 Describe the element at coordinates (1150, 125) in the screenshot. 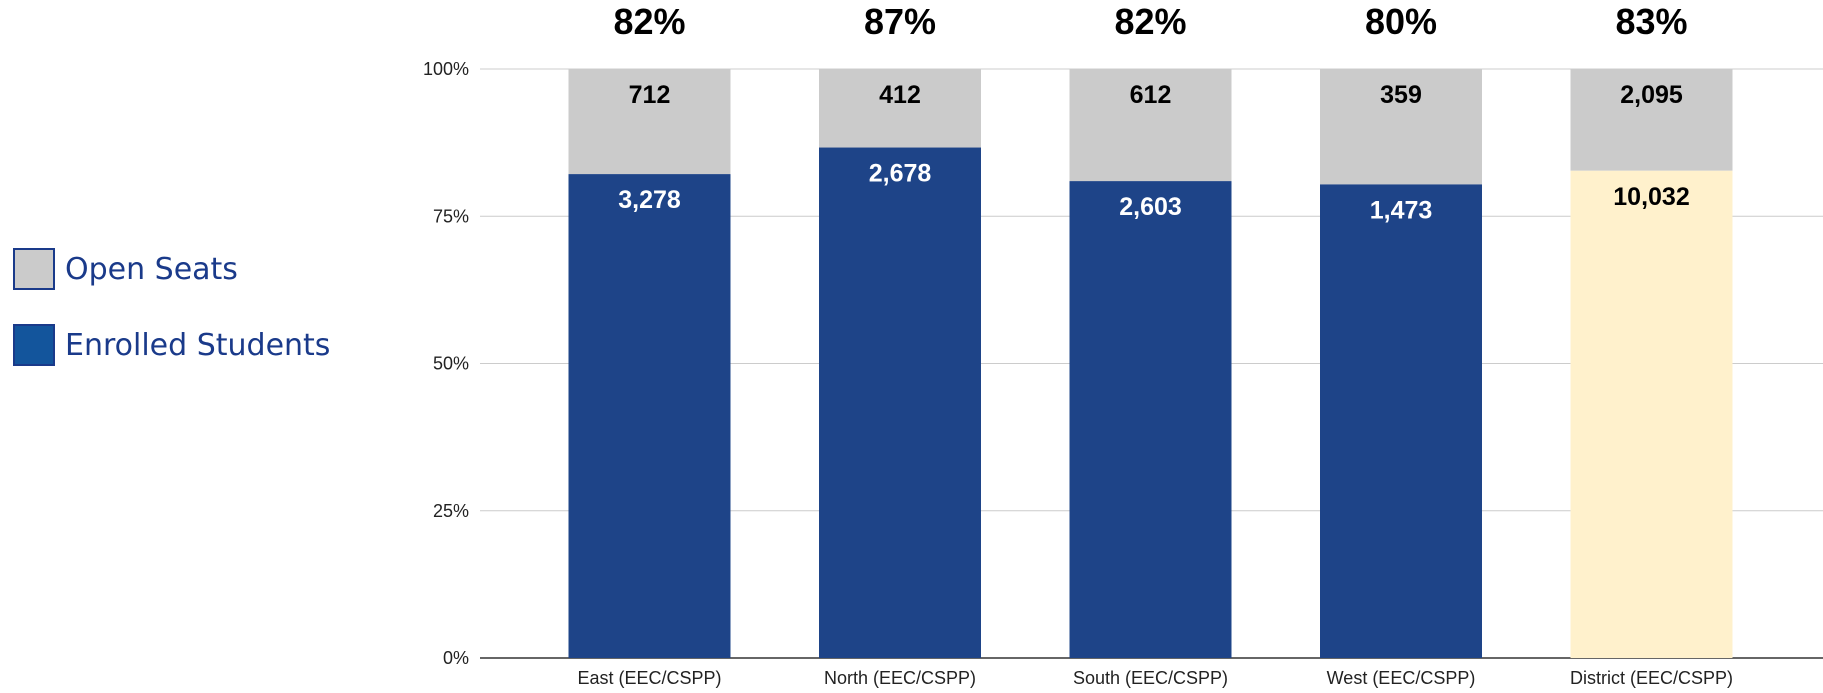

I see `bar-open-seats-south-eec-cspp` at that location.